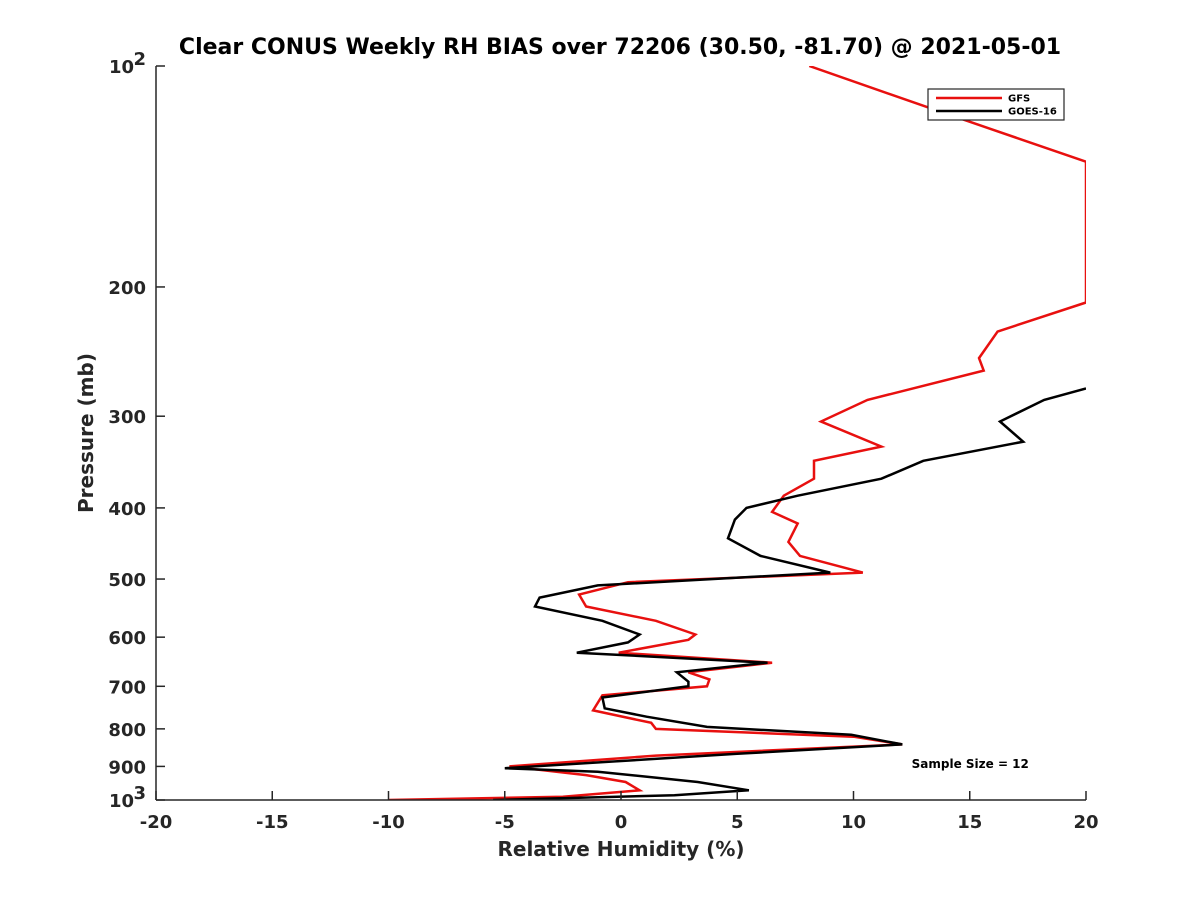 The image size is (1200, 900). What do you see at coordinates (139, 793) in the screenshot?
I see `y-tick-exponent: 3` at bounding box center [139, 793].